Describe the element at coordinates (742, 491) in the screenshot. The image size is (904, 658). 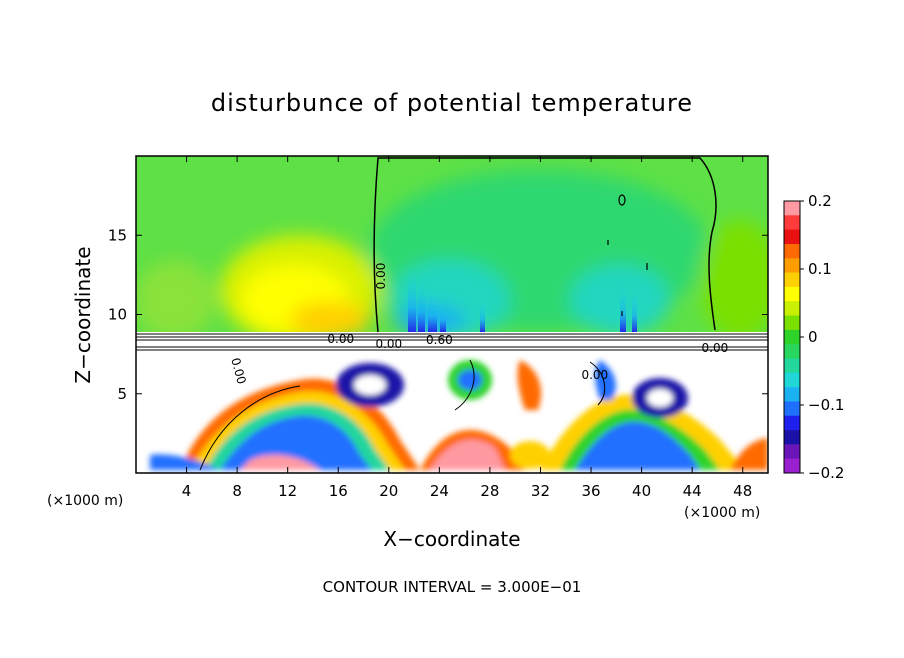
I see `x-tick-label: 48` at that location.